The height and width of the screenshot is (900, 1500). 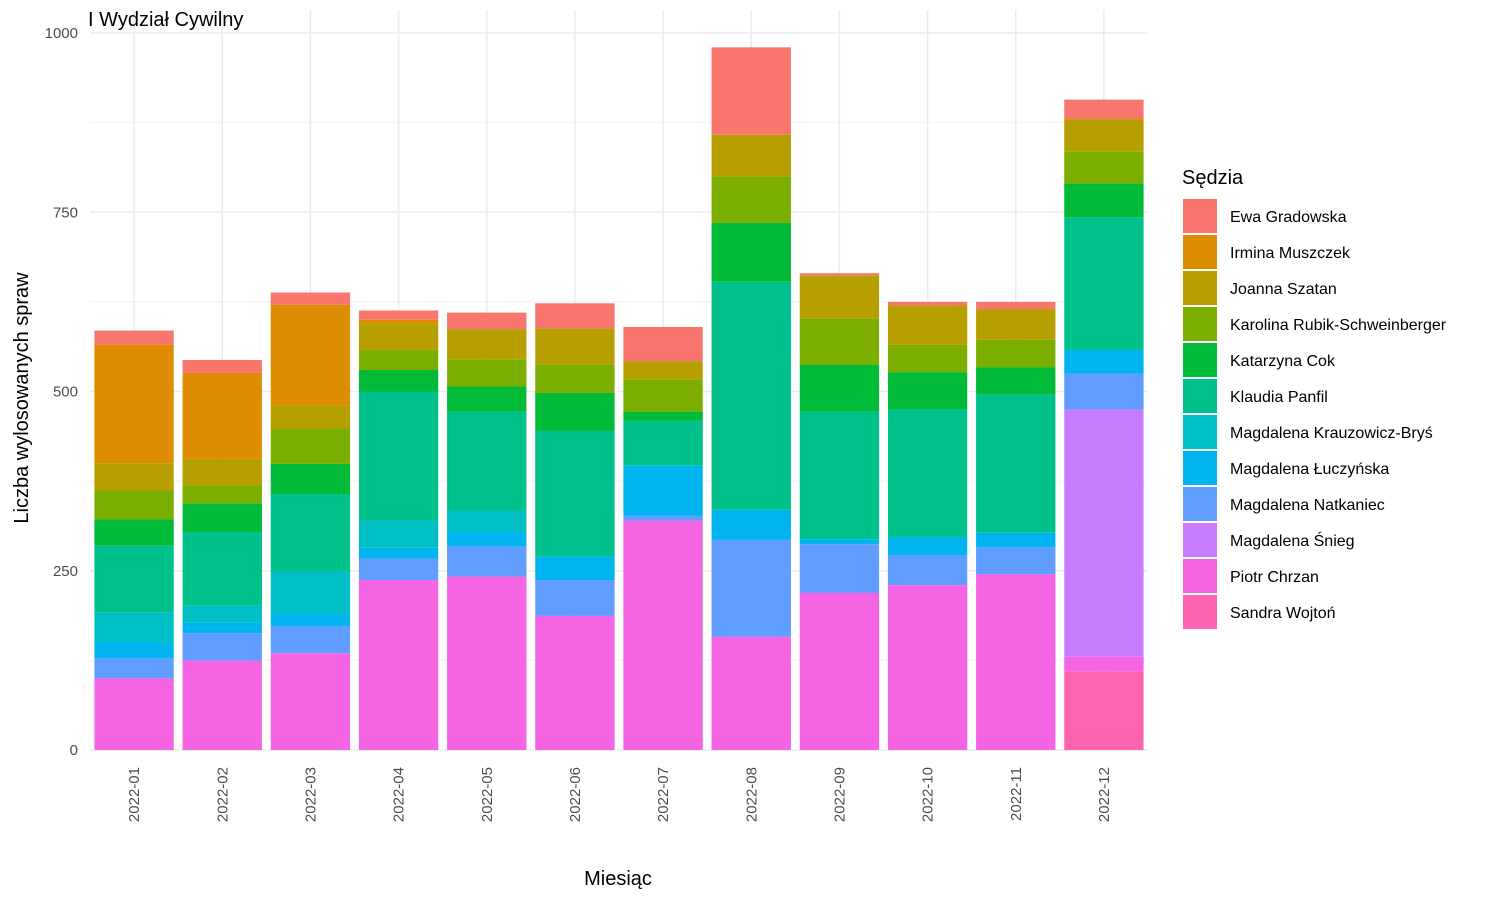 I want to click on y-tick-label: 0, so click(x=74, y=750).